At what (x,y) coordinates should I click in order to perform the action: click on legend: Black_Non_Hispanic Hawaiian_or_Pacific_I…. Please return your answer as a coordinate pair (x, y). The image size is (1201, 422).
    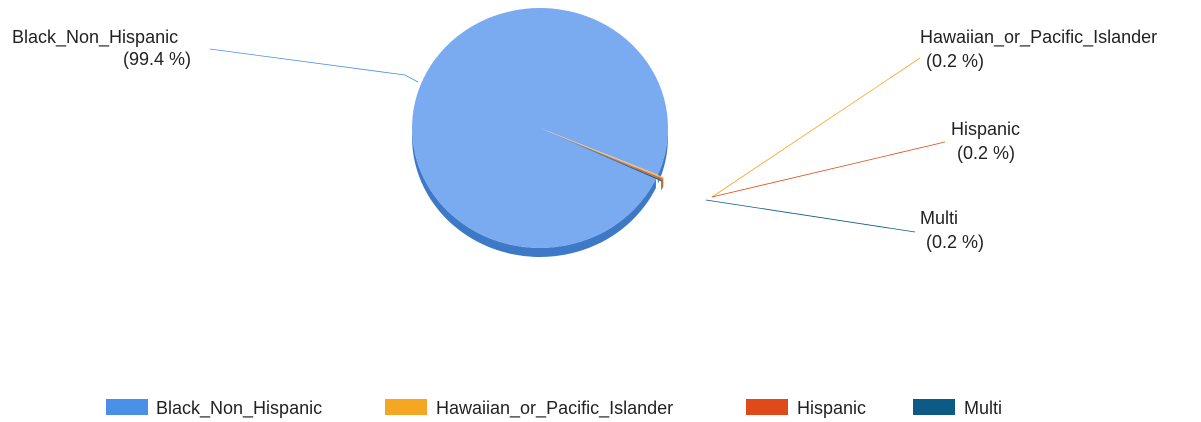
    Looking at the image, I should click on (554, 408).